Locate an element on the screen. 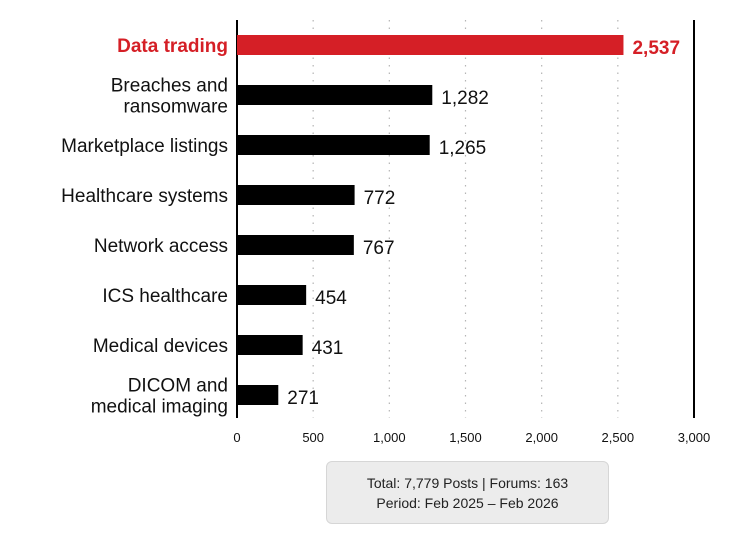  value-label-3: 772 is located at coordinates (380, 198).